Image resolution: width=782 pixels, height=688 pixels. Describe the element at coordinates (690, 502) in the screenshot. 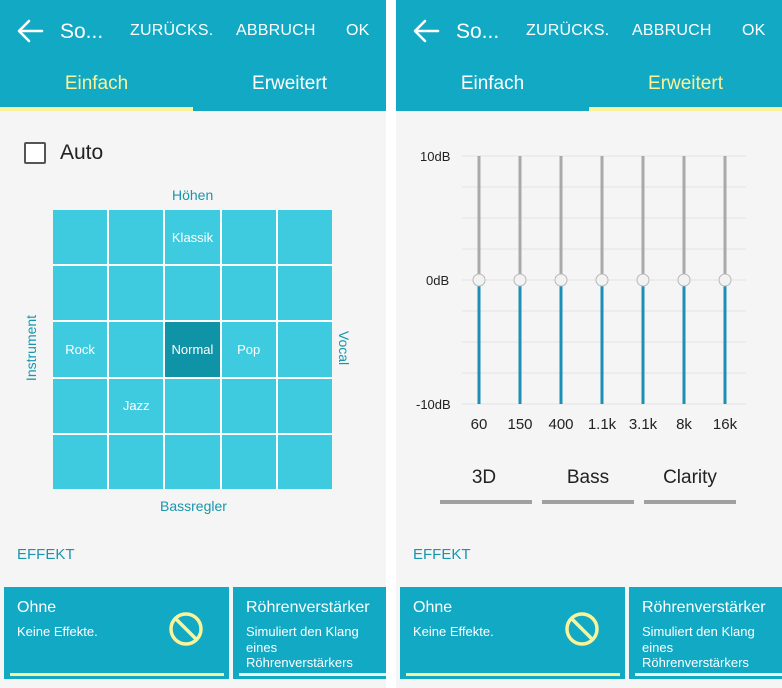

I see `effect-clarity-slider` at that location.